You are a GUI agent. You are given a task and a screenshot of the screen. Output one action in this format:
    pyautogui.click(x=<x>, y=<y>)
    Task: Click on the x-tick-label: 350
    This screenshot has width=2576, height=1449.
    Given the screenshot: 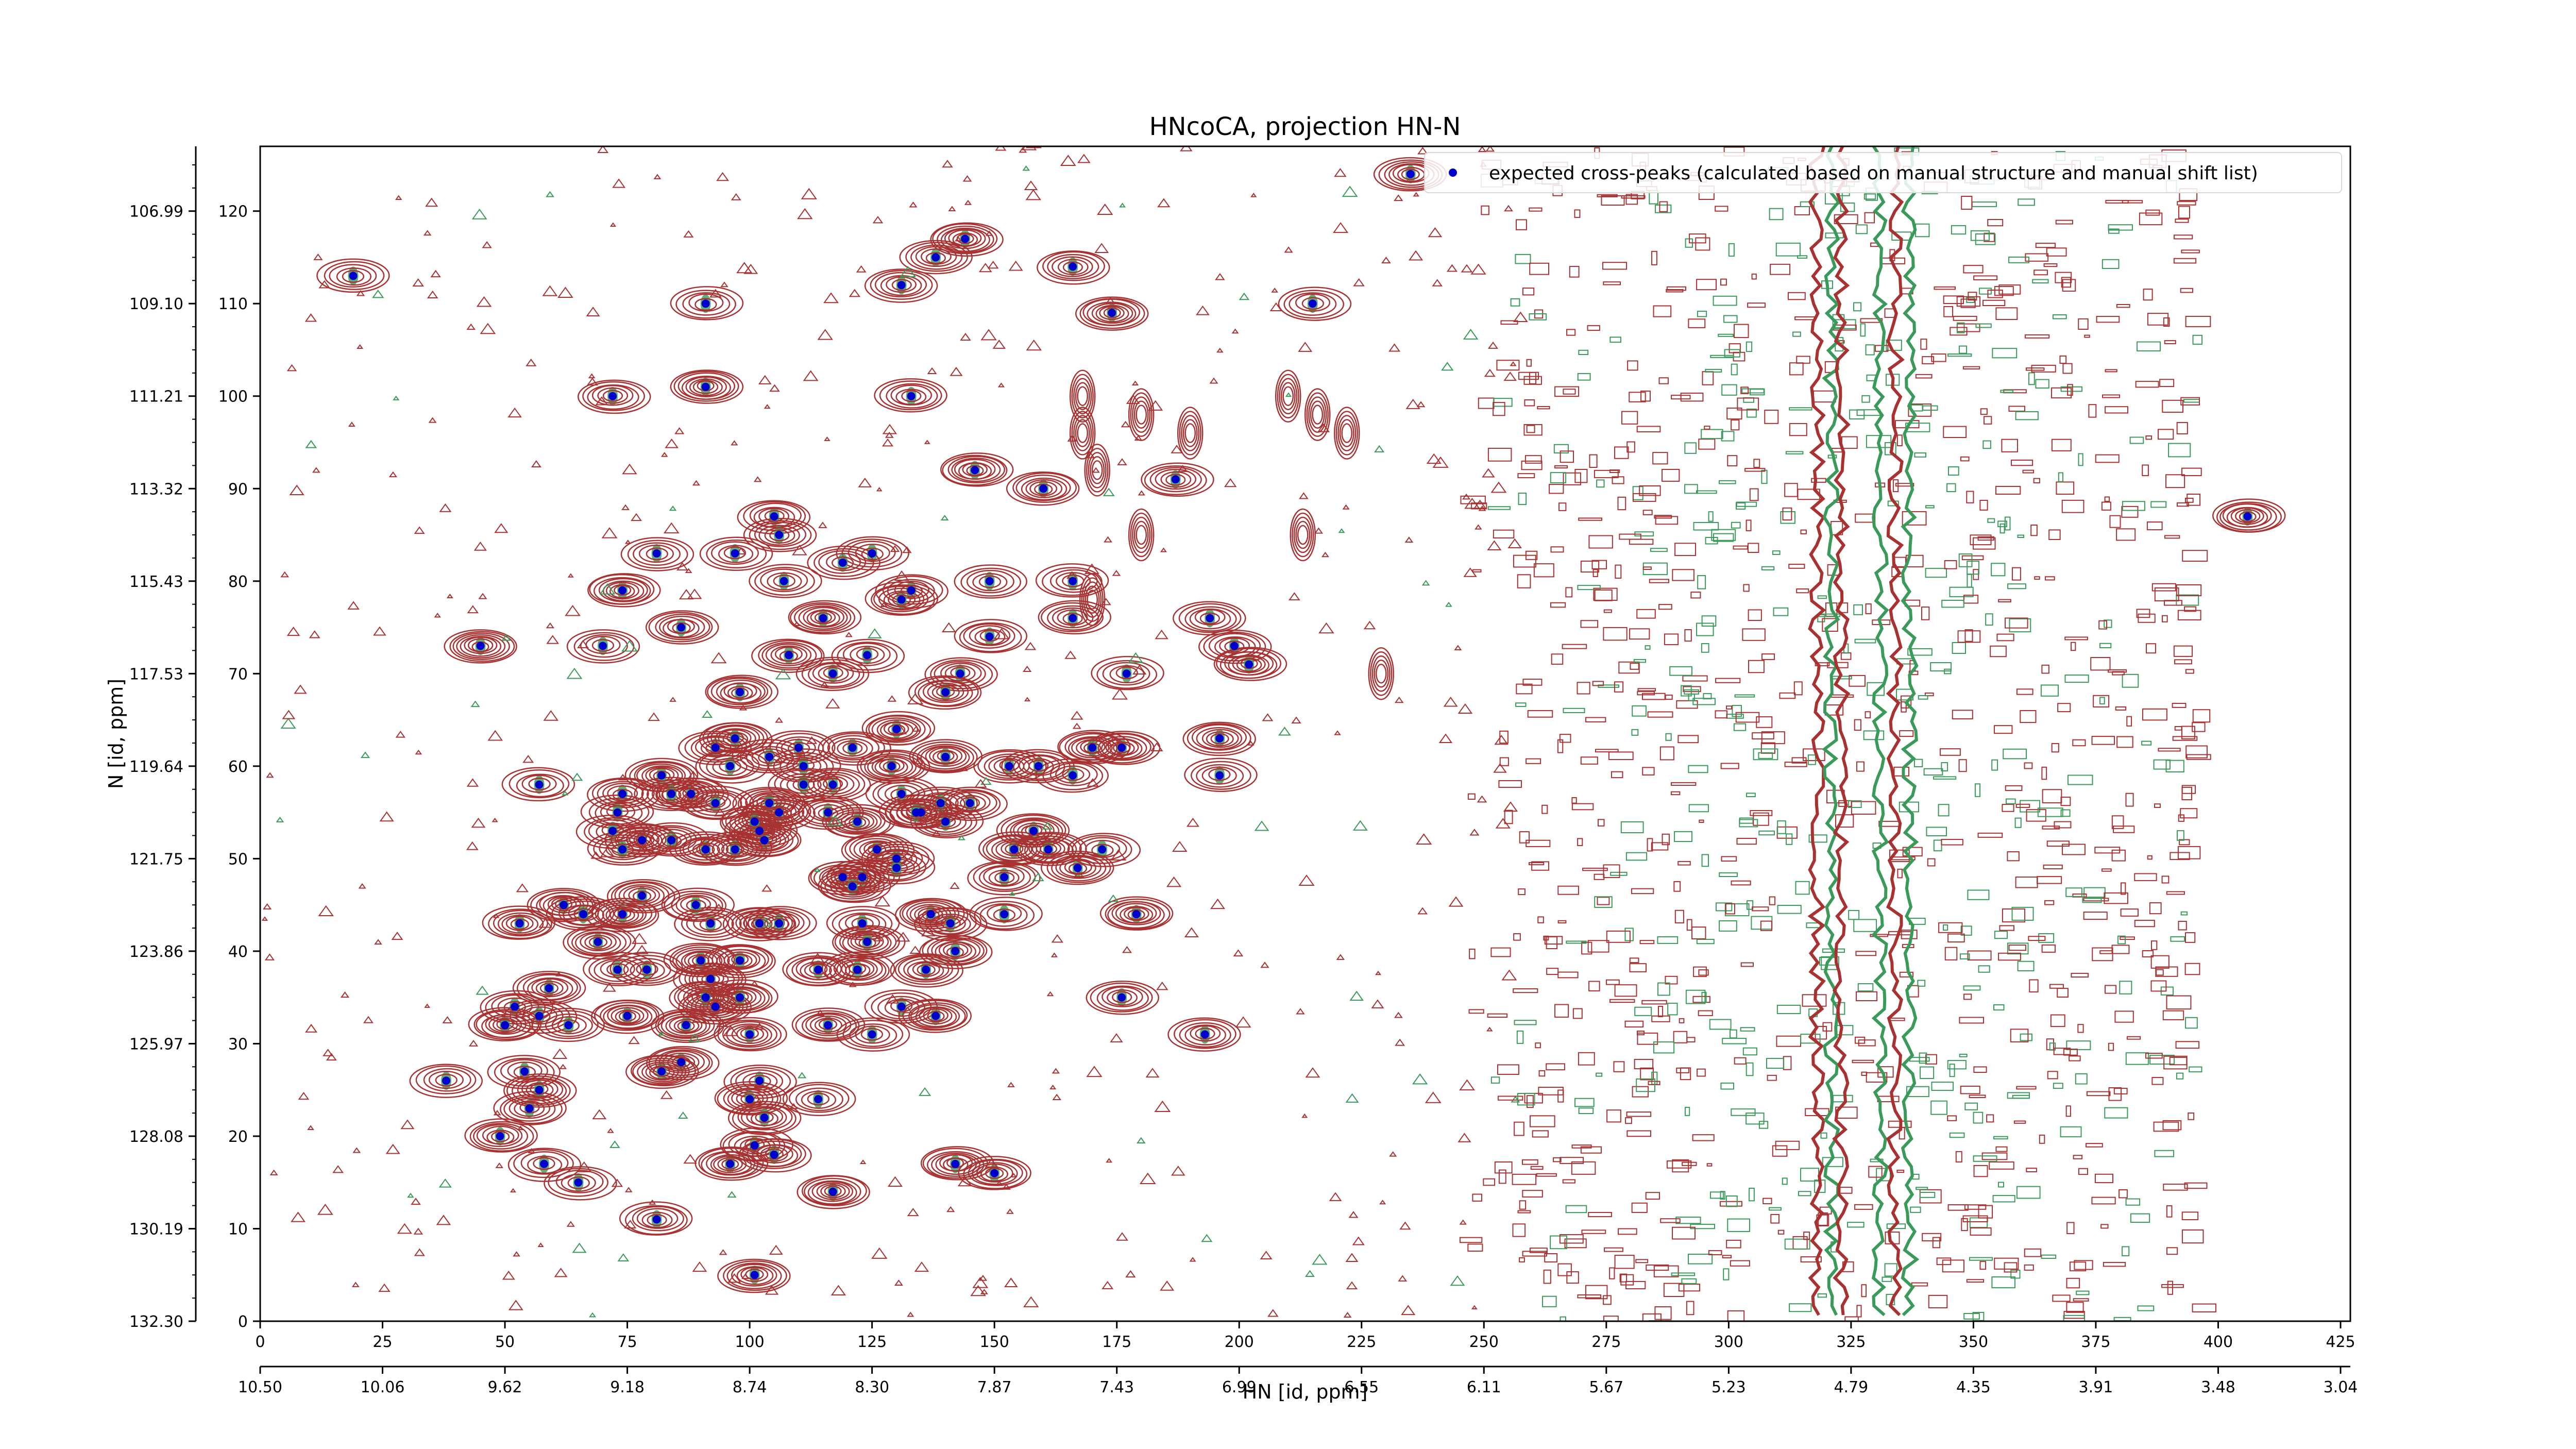 What is the action you would take?
    pyautogui.click(x=1973, y=1342)
    